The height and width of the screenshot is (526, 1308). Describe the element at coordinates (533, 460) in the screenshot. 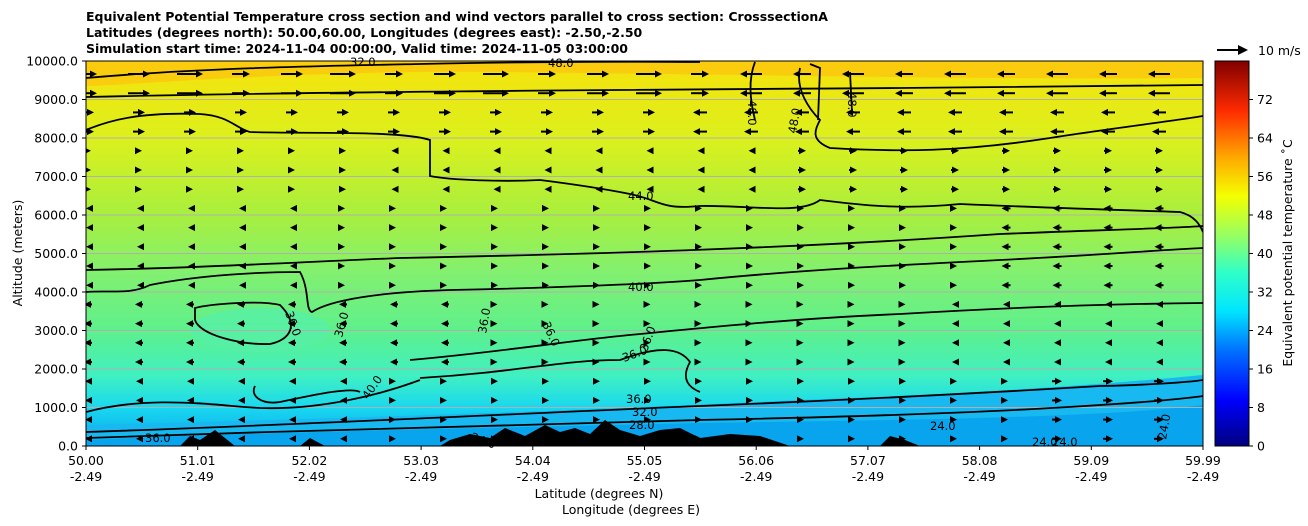

I see `x-tick-label-lat: 54.04` at that location.